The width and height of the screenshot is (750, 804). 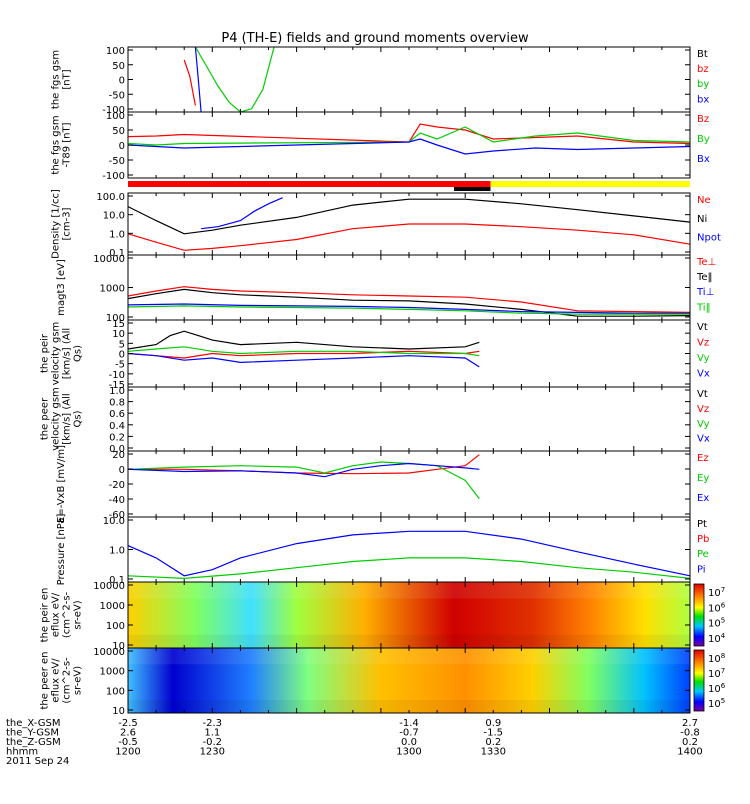 I want to click on series-line-Ti‖, so click(x=408, y=310).